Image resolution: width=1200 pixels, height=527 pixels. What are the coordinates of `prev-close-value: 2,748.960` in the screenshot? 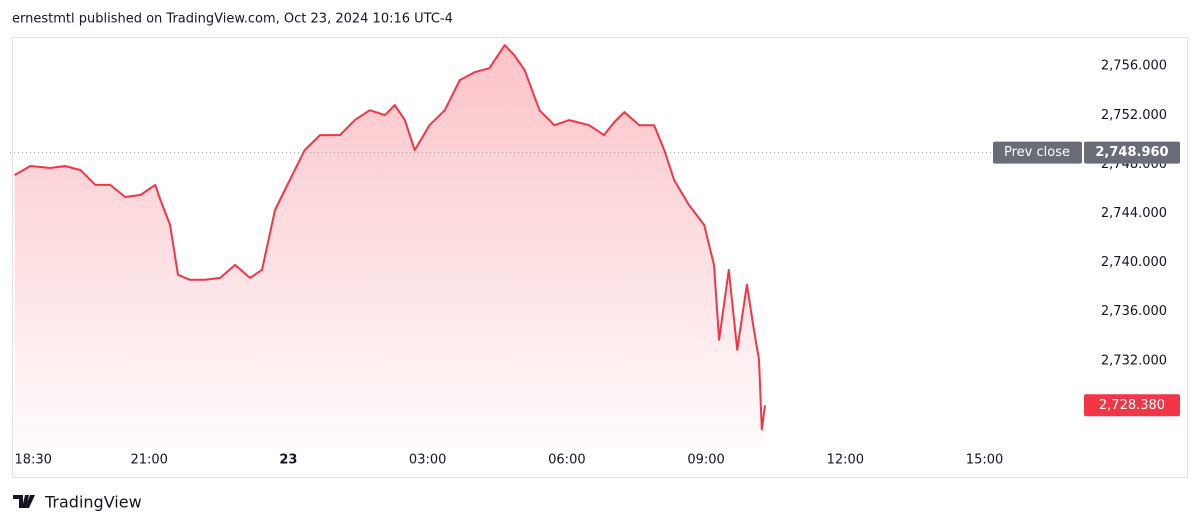 It's located at (1131, 152).